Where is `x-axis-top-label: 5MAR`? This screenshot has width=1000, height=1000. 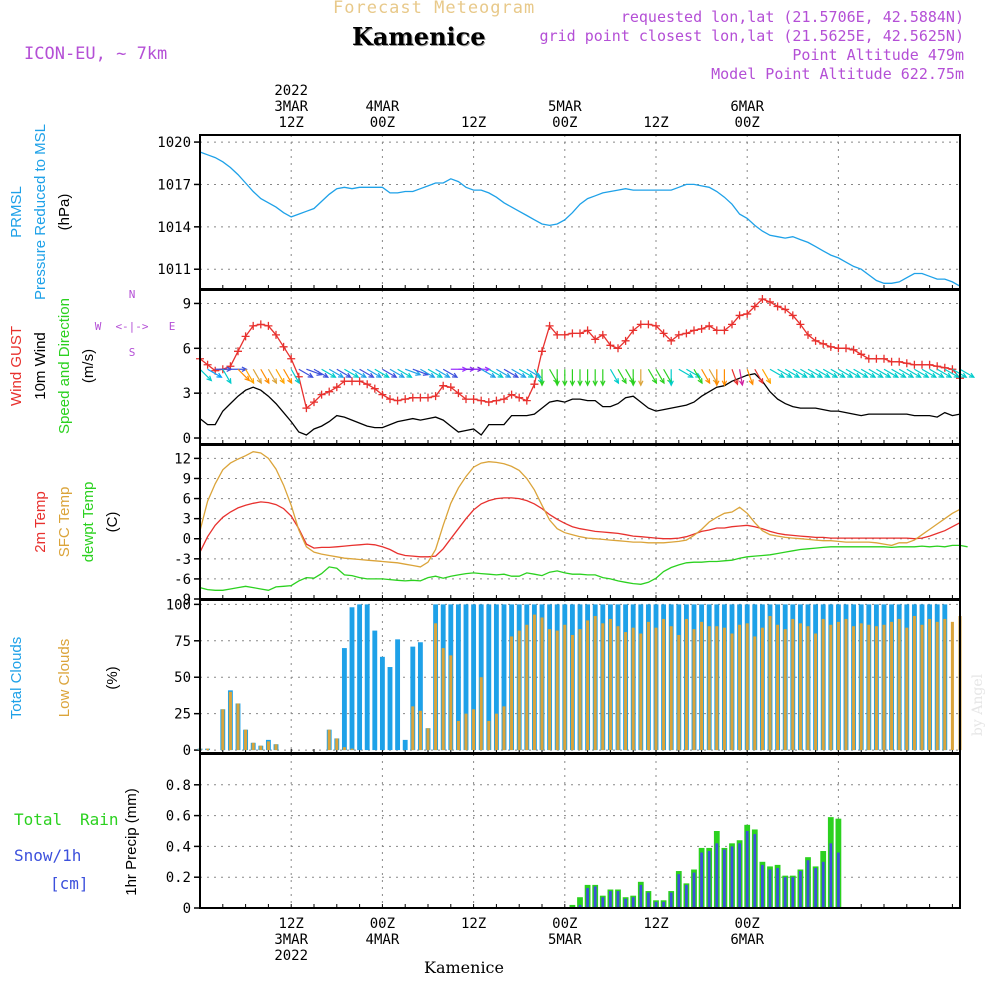 x-axis-top-label: 5MAR is located at coordinates (565, 107).